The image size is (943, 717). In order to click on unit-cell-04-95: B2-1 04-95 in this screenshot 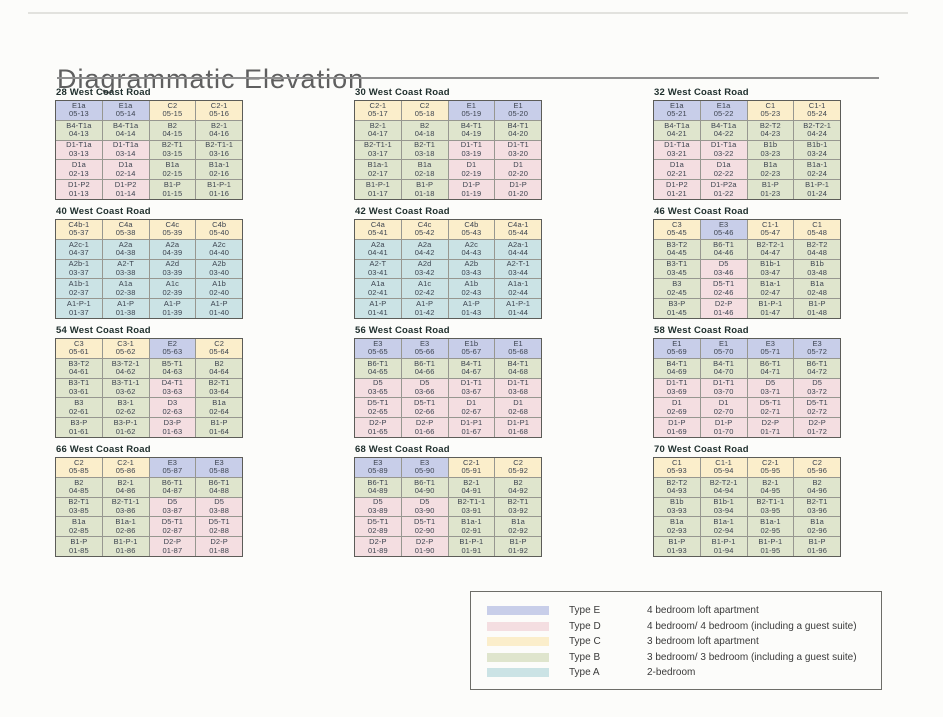, I will do `click(770, 487)`.